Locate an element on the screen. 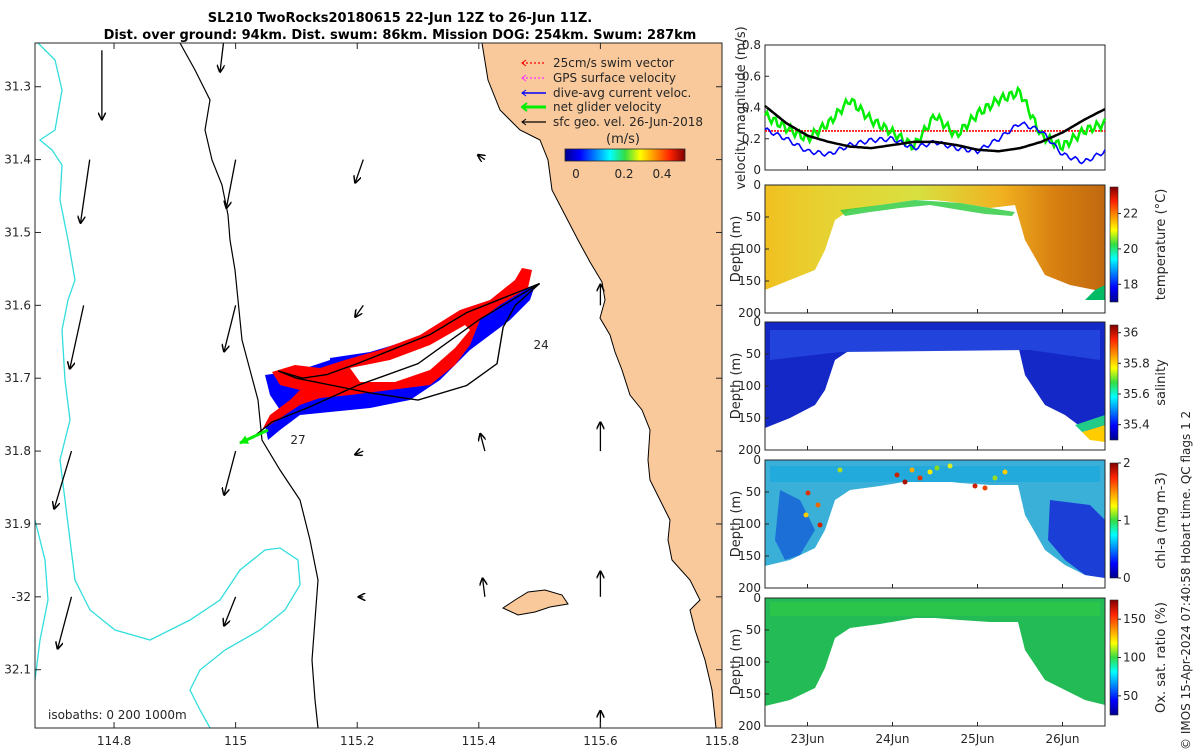 The width and height of the screenshot is (1200, 750). chla-lower-left is located at coordinates (795, 525).